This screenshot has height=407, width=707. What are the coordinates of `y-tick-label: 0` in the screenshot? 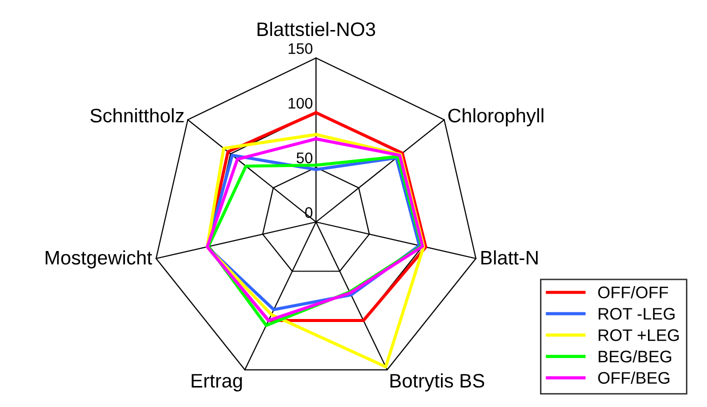 It's located at (308, 212).